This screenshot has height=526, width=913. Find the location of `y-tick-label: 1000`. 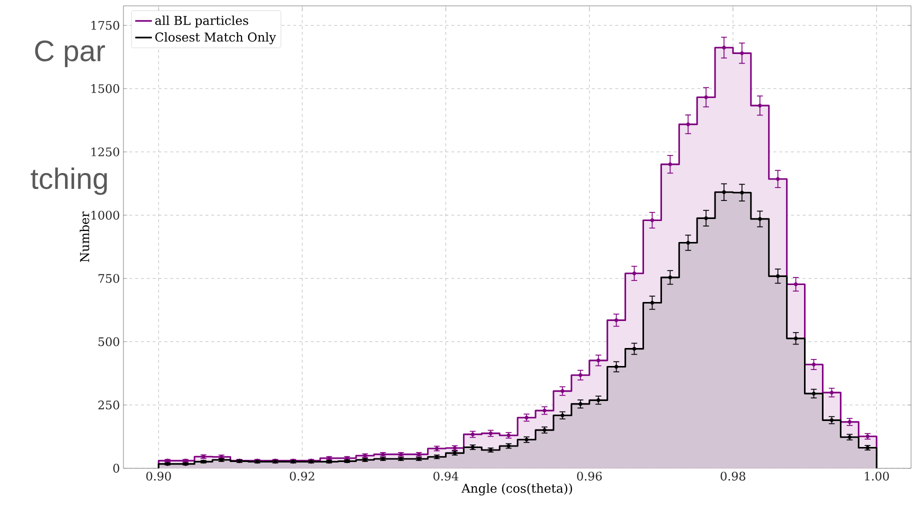

y-tick-label: 1000 is located at coordinates (106, 215).